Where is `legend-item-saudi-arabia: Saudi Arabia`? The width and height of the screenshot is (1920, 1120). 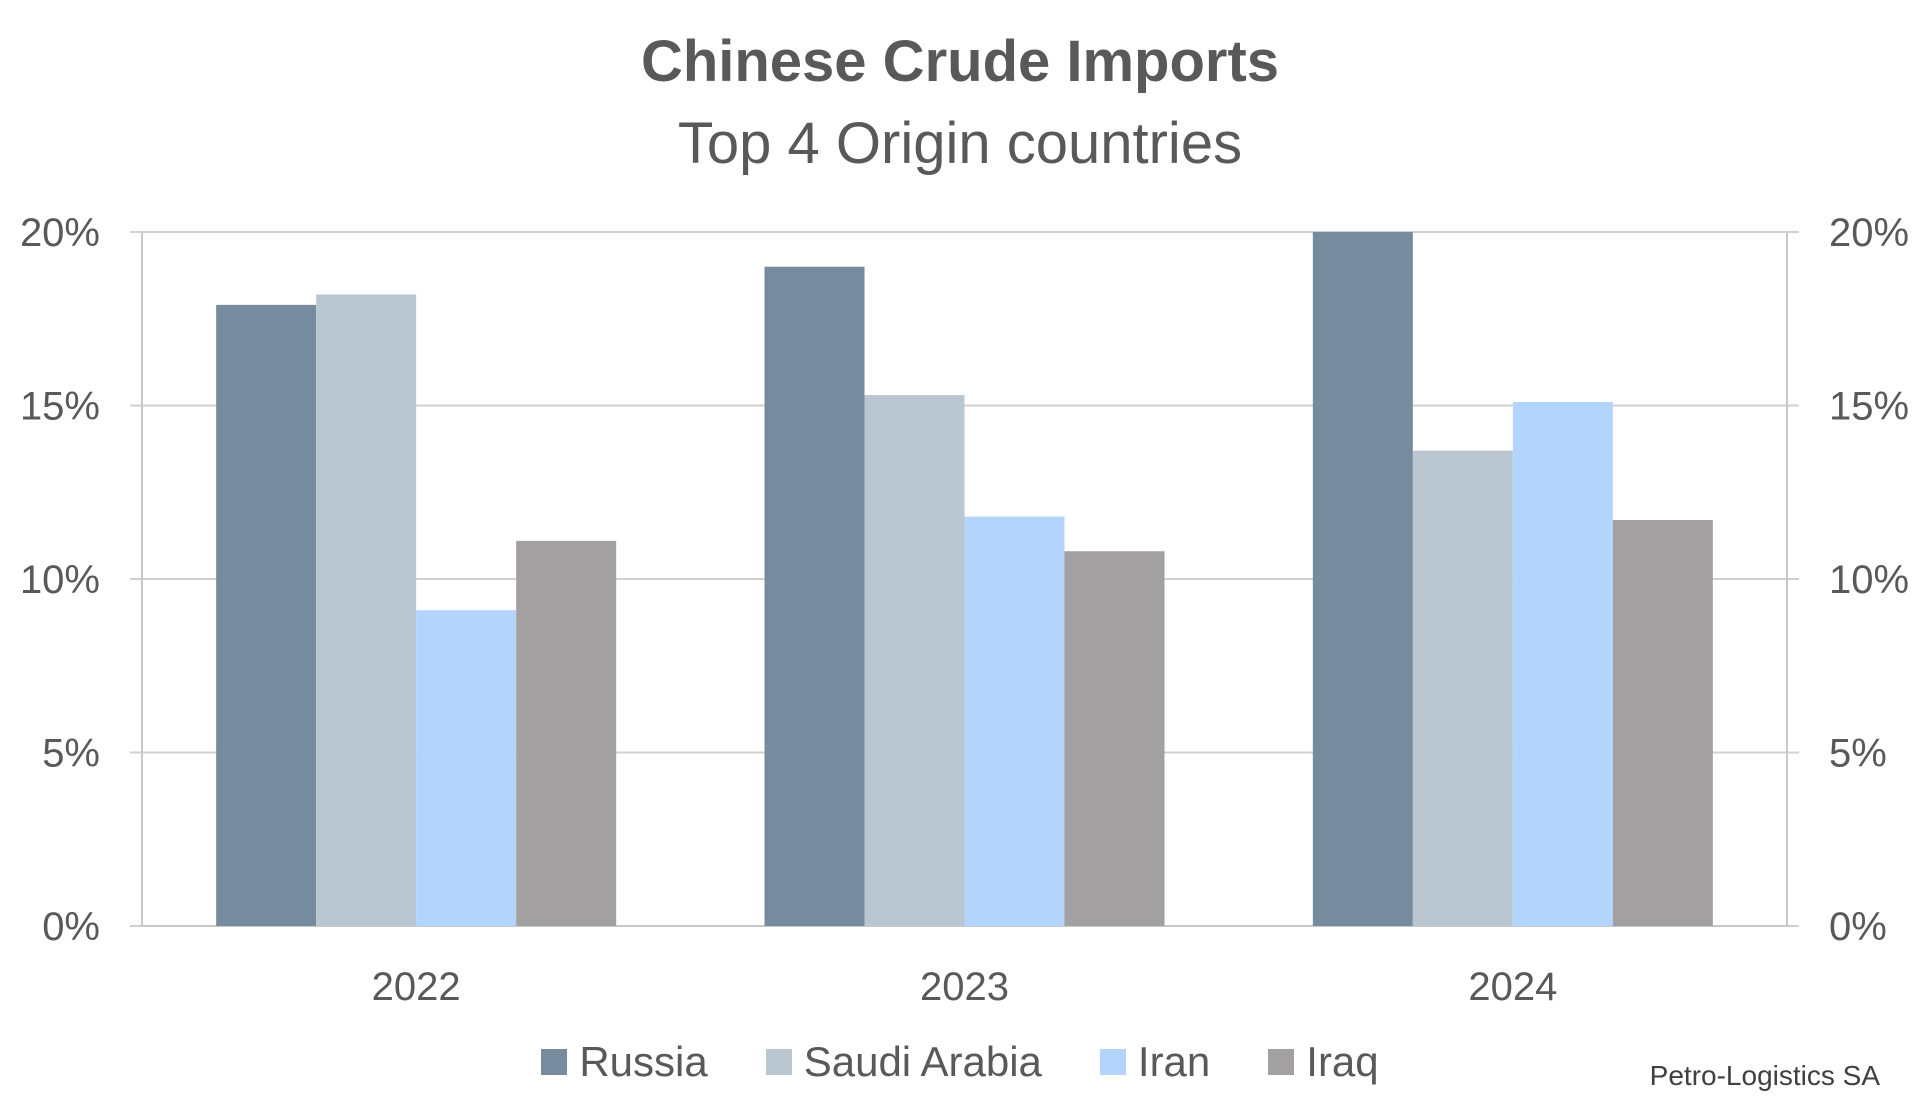 legend-item-saudi-arabia: Saudi Arabia is located at coordinates (903, 1062).